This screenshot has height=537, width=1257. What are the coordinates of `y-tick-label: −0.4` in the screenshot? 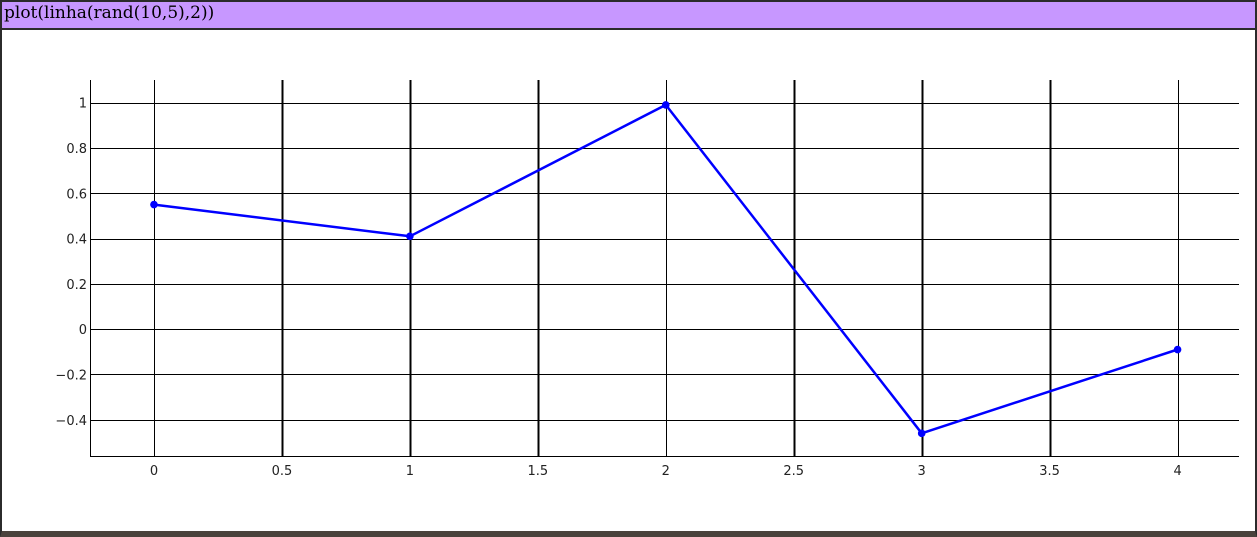 It's located at (71, 421).